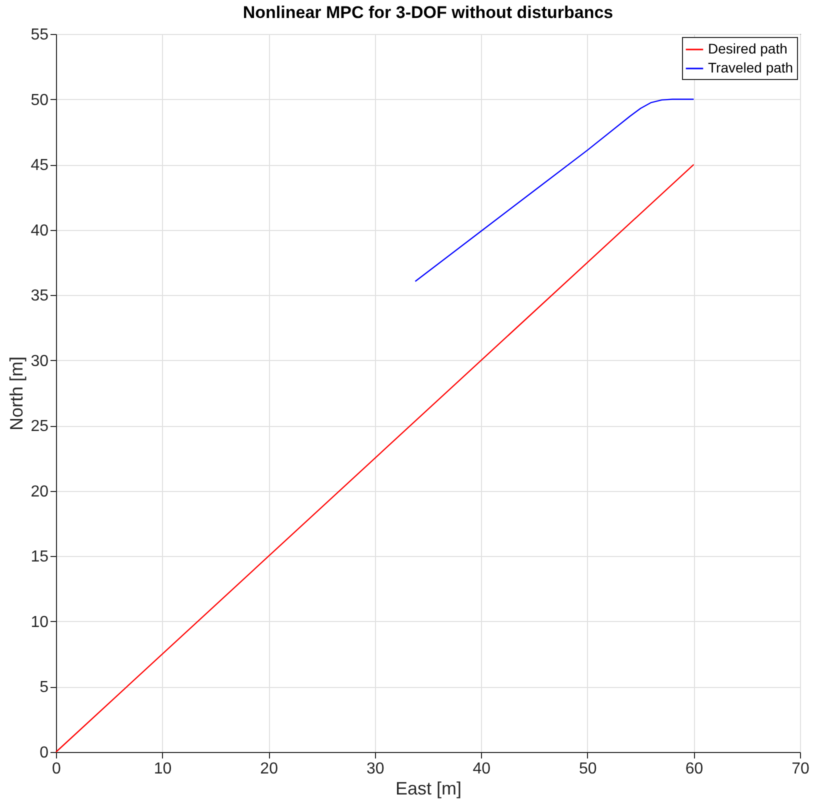  What do you see at coordinates (39, 100) in the screenshot?
I see `y-tick-label: 50` at bounding box center [39, 100].